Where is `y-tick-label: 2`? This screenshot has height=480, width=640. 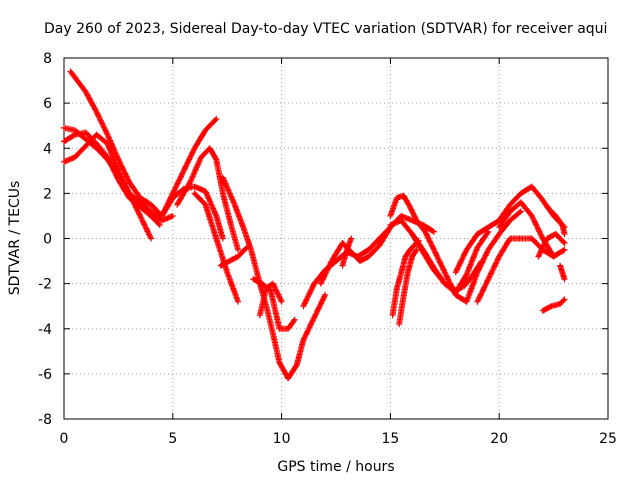 y-tick-label: 2 is located at coordinates (47, 194).